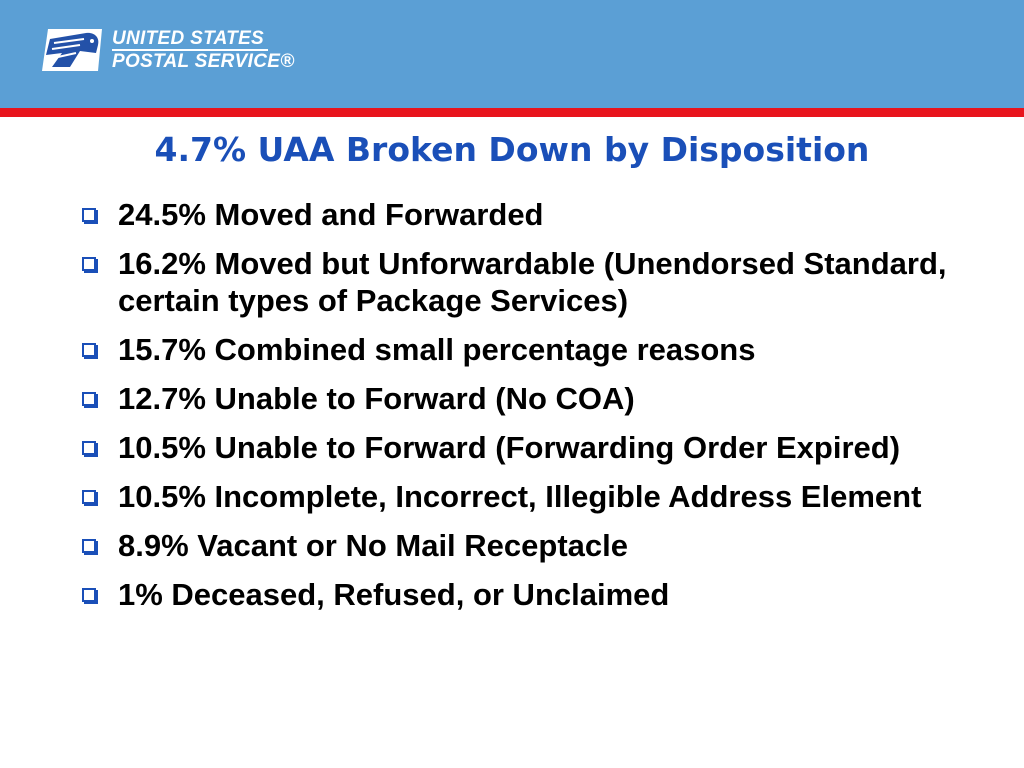  Describe the element at coordinates (72, 50) in the screenshot. I see `eagle-logo-icon` at that location.